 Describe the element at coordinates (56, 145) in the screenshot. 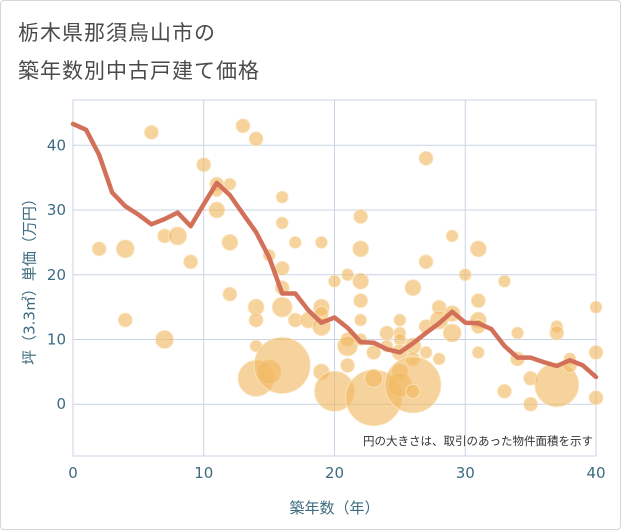

I see `y-tick-label: 40` at that location.